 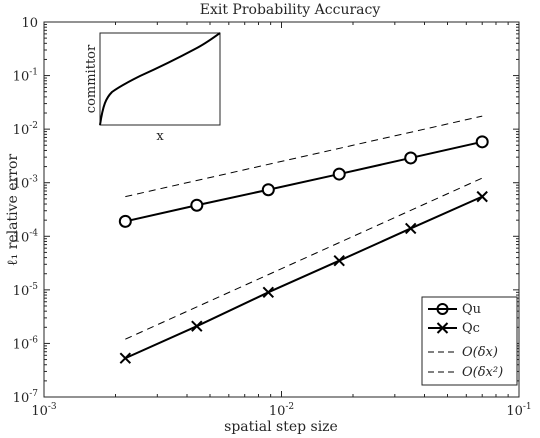 What do you see at coordinates (482, 372) in the screenshot?
I see `legend-label-order2: O(δx²)` at bounding box center [482, 372].